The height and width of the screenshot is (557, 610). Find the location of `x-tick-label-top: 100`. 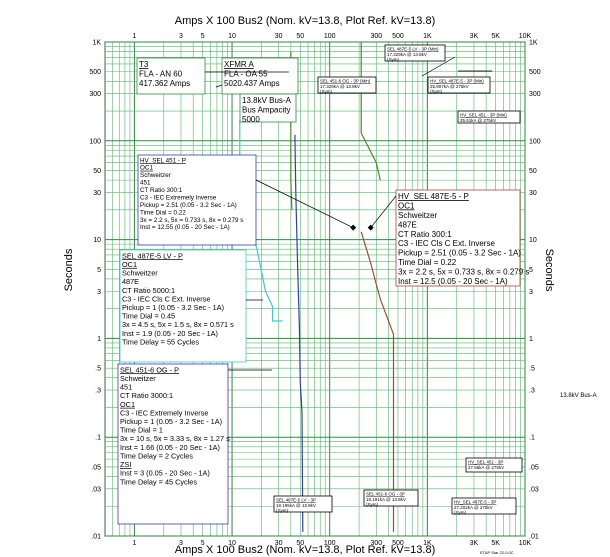

x-tick-label-top: 100 is located at coordinates (330, 36).